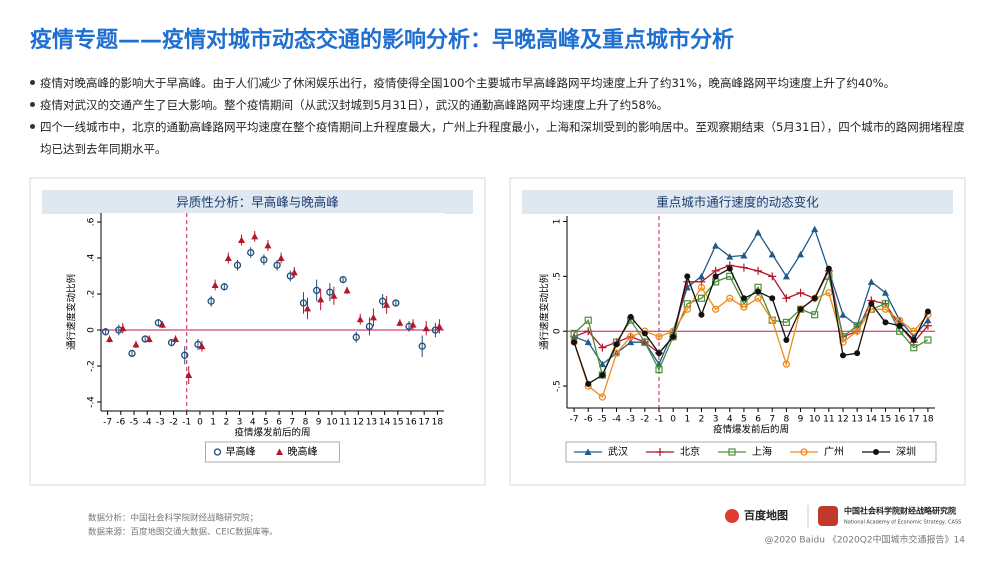  What do you see at coordinates (787, 420) in the screenshot?
I see `x-tick-label: 8` at bounding box center [787, 420].